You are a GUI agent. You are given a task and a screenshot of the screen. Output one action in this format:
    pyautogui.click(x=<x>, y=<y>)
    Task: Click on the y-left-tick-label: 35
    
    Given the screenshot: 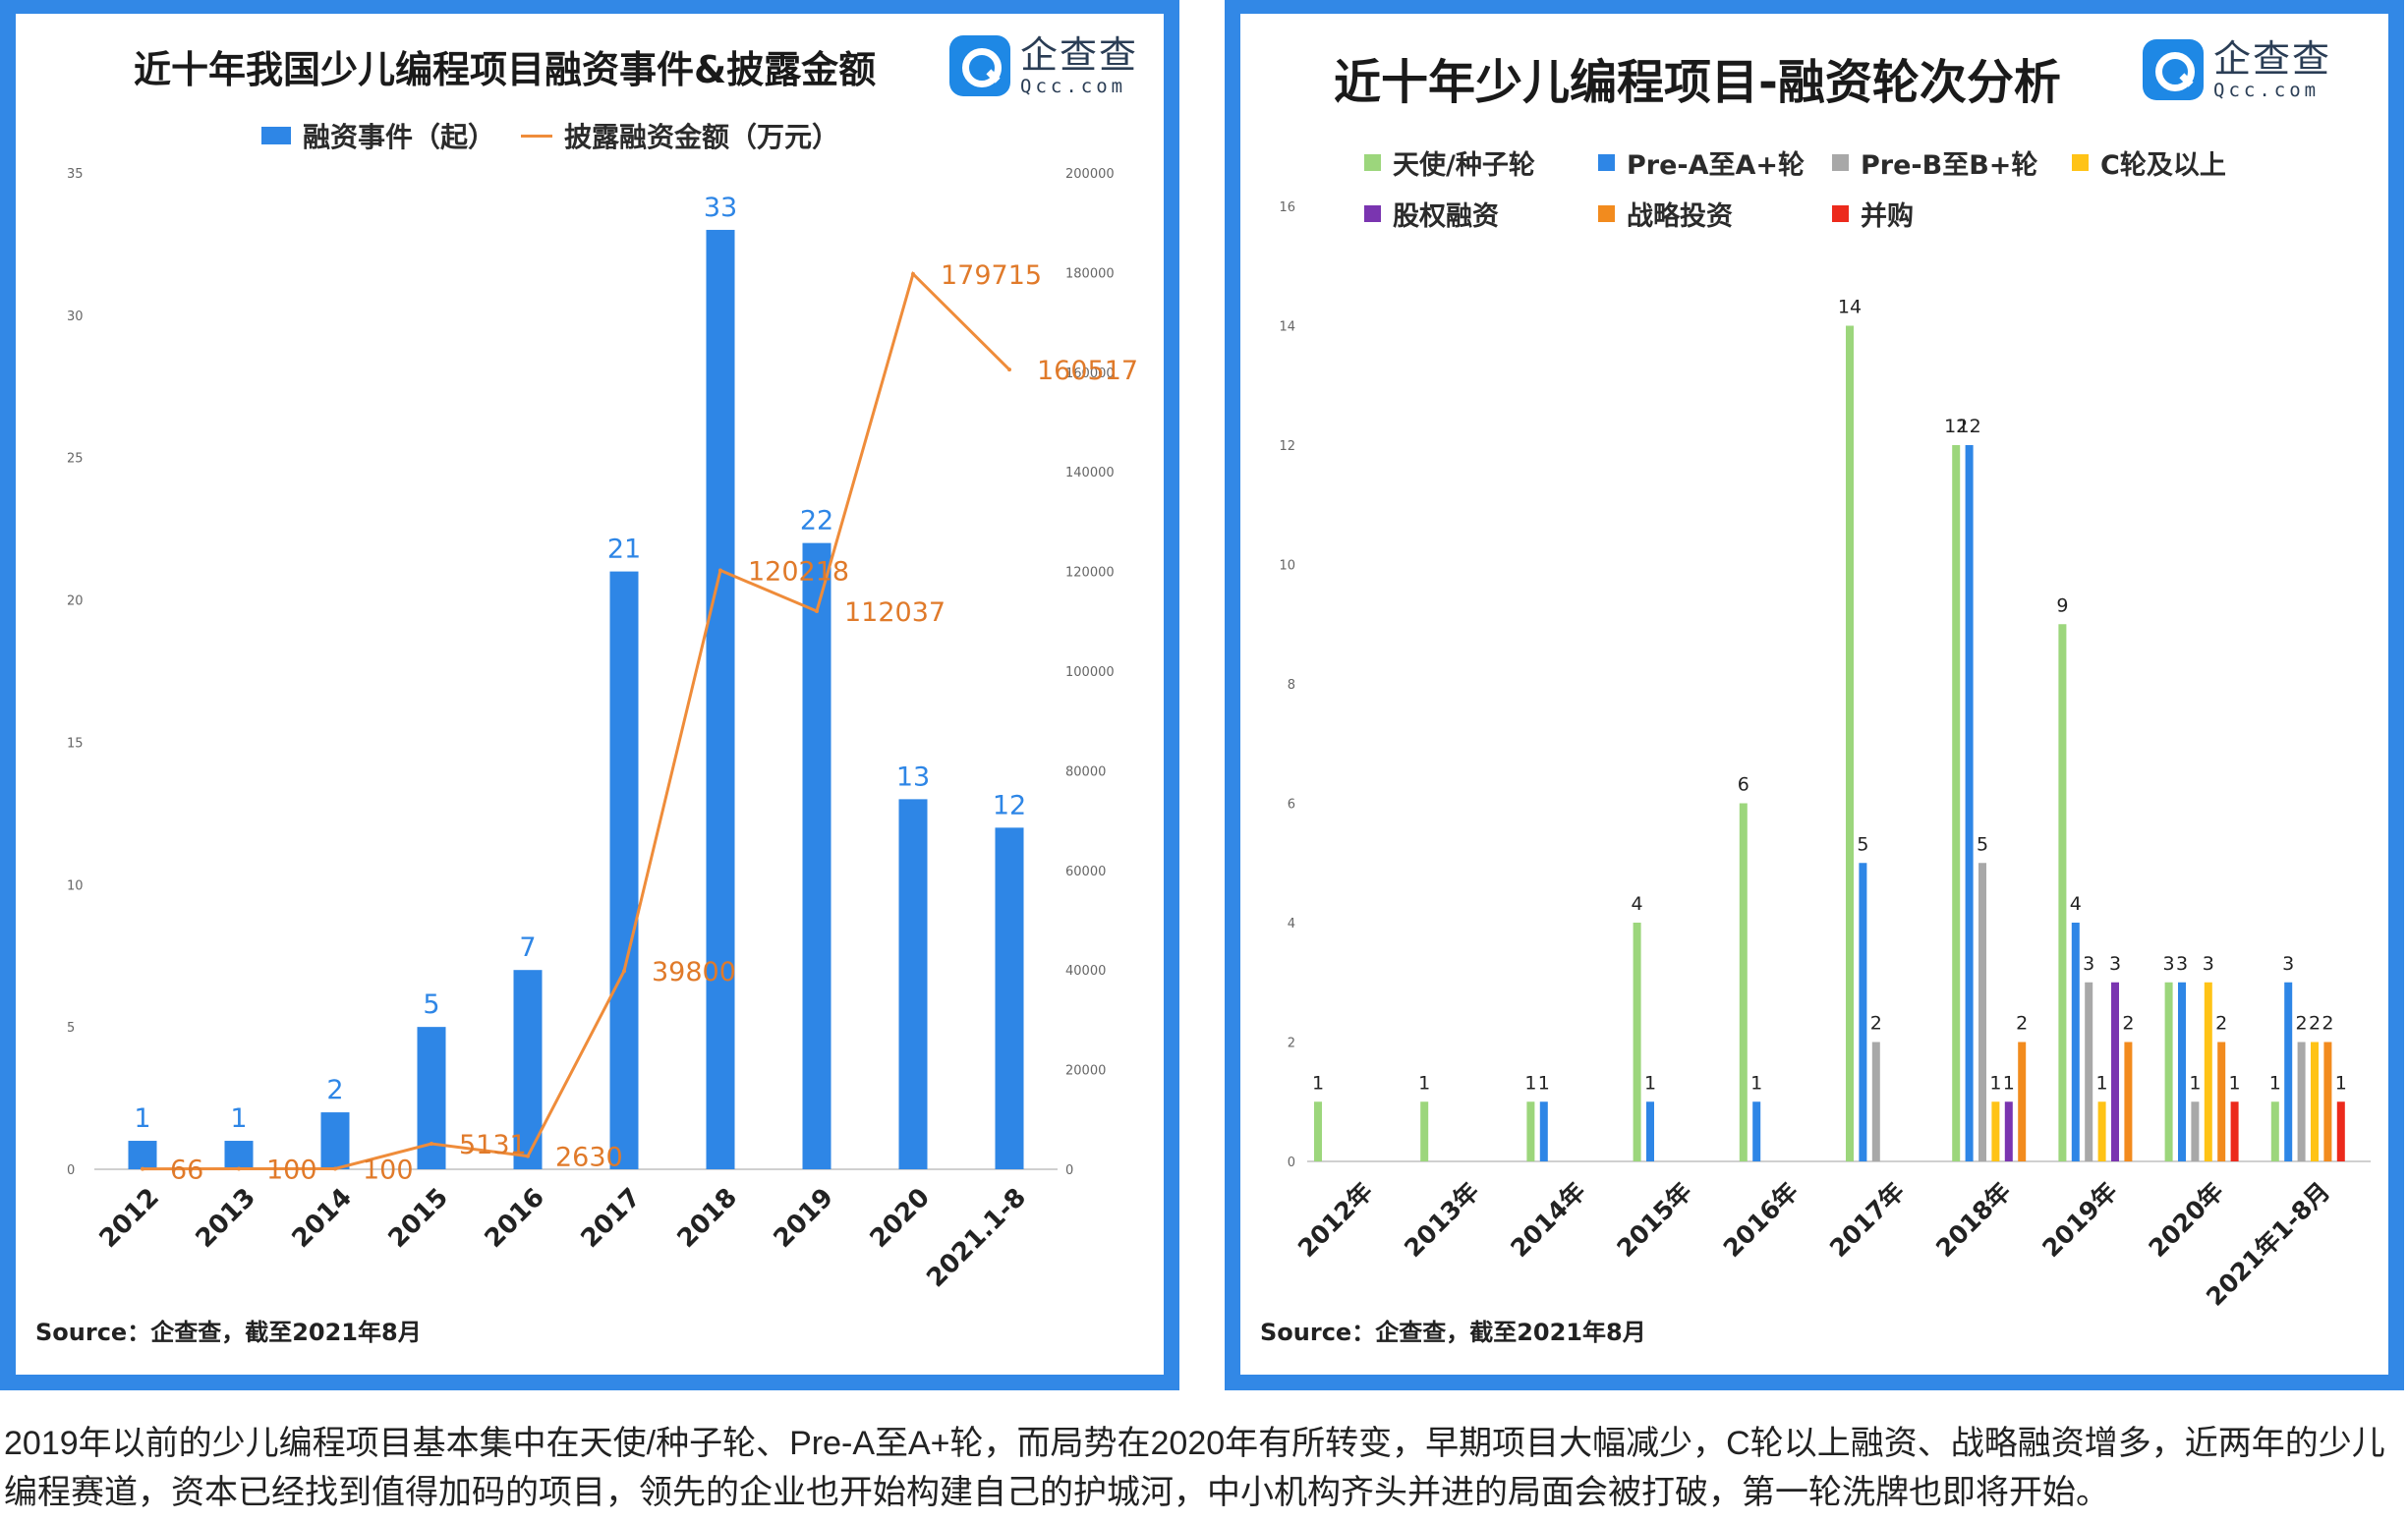 What is the action you would take?
    pyautogui.click(x=75, y=174)
    